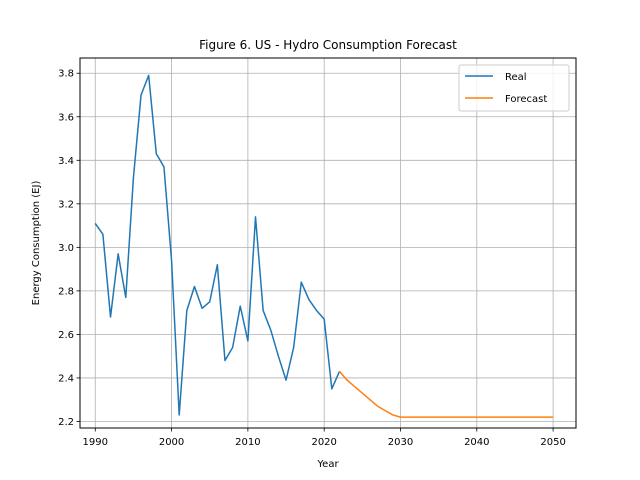 Image resolution: width=640 pixels, height=480 pixels. Describe the element at coordinates (327, 464) in the screenshot. I see `x-axis-label: Year` at that location.